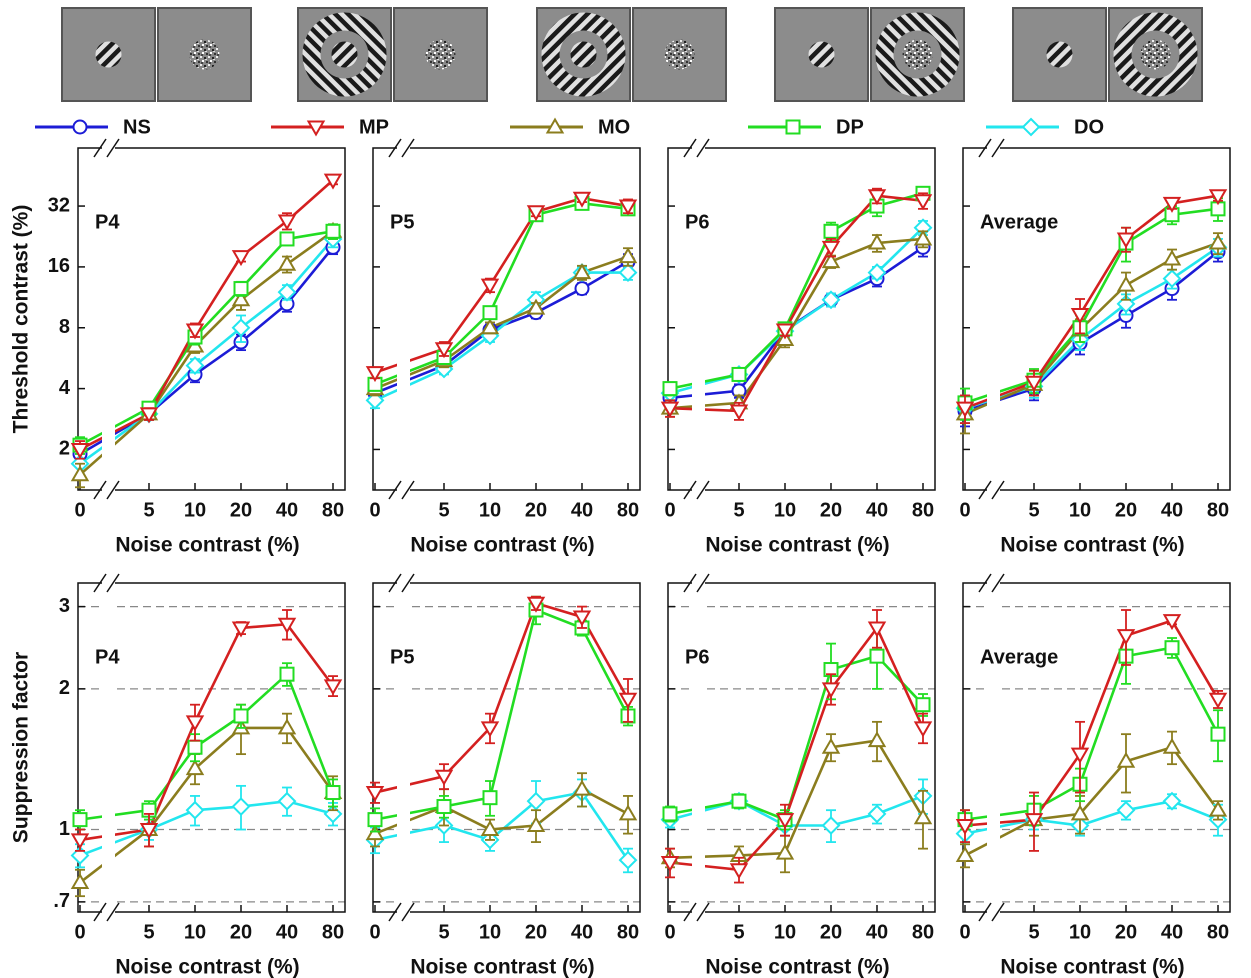 The image size is (1251, 978). I want to click on legend-label: MO, so click(614, 127).